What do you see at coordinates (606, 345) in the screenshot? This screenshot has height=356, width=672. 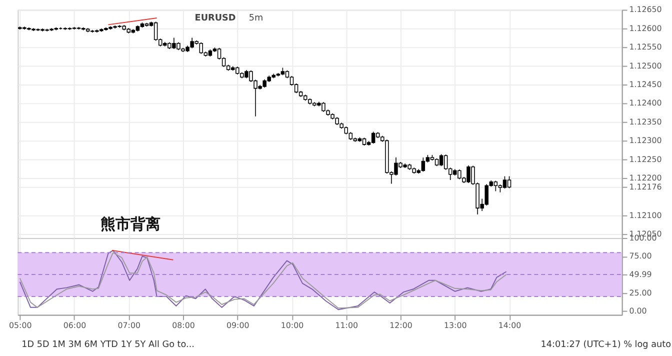 I see `text: 14:01:27 (UTC+1) % log auto` at bounding box center [606, 345].